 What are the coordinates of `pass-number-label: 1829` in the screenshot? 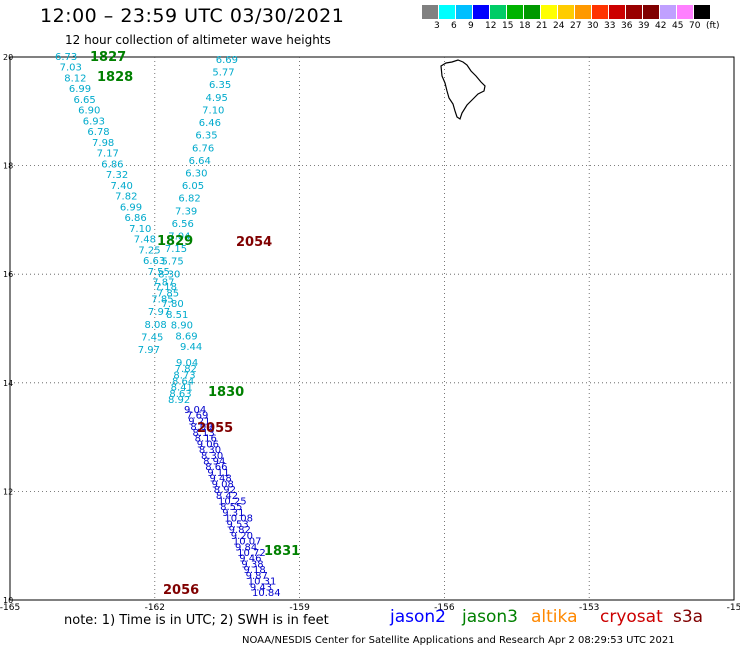 It's located at (175, 241).